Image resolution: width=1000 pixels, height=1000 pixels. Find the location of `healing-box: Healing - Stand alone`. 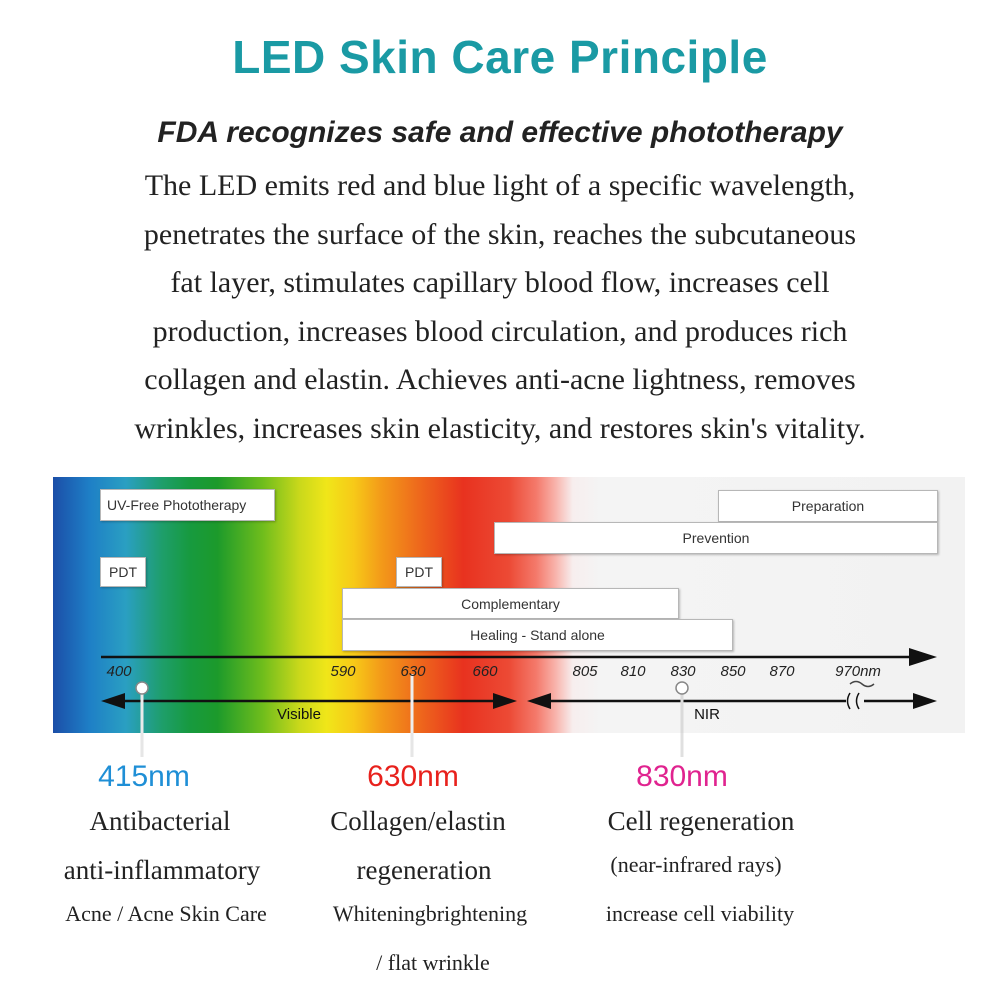

healing-box: Healing - Stand alone is located at coordinates (537, 635).